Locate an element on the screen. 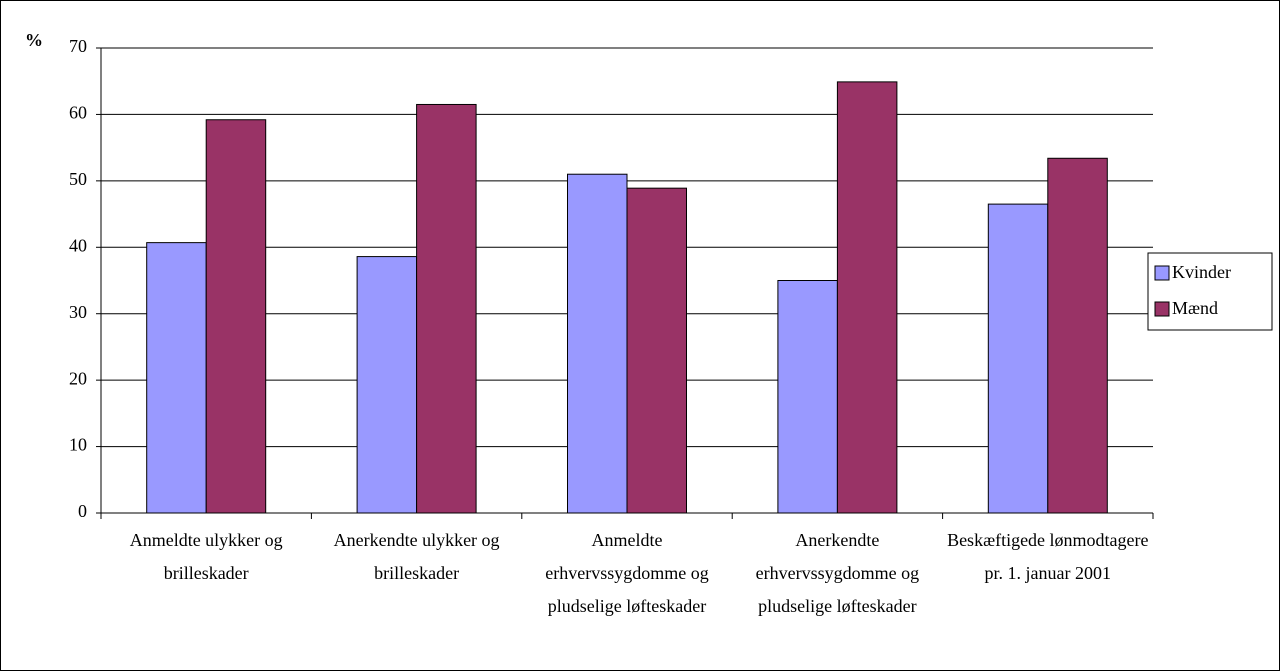 This screenshot has height=671, width=1280. x-tick-label-box: Anmeldte ulykker og brilleskader is located at coordinates (206, 556).